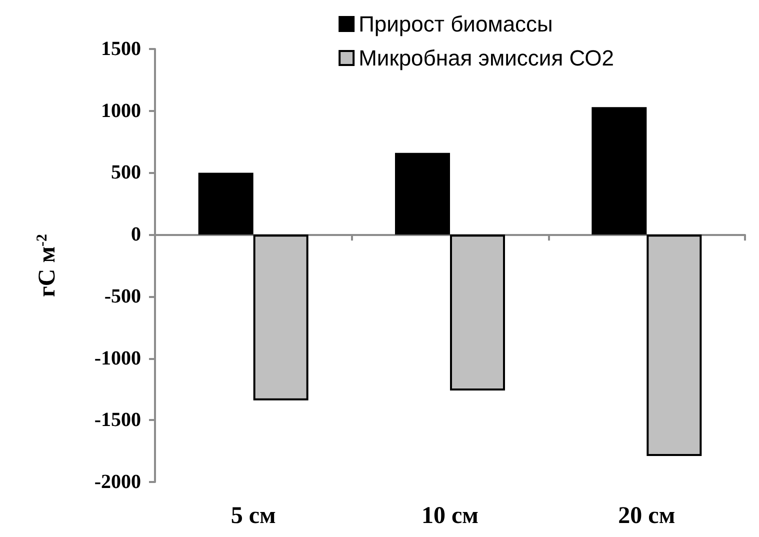  Describe the element at coordinates (121, 111) in the screenshot. I see `y-tick-label: 1000` at that location.